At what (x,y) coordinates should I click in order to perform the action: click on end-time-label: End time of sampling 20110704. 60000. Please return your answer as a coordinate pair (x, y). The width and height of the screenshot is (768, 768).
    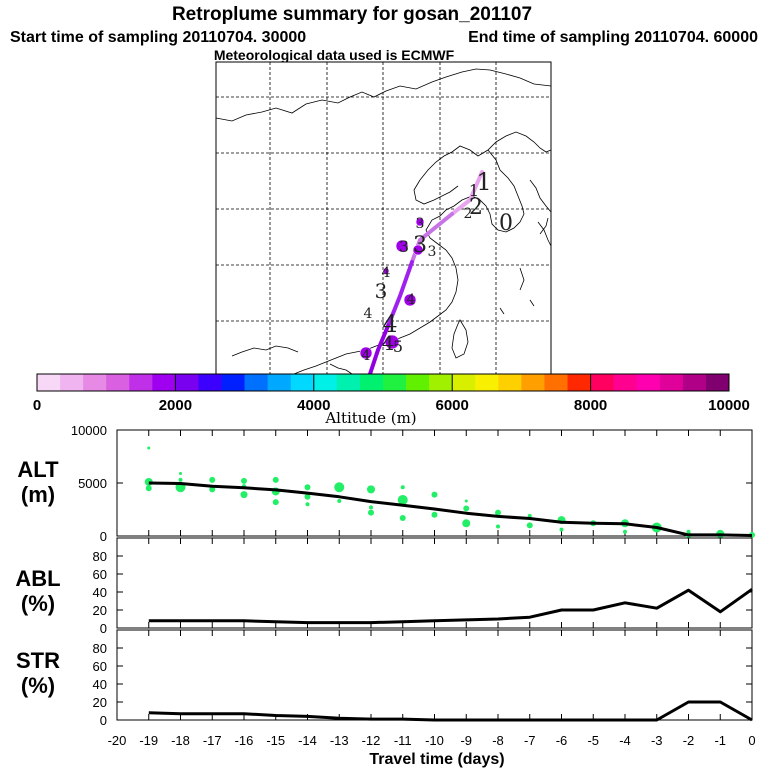
    Looking at the image, I should click on (613, 37).